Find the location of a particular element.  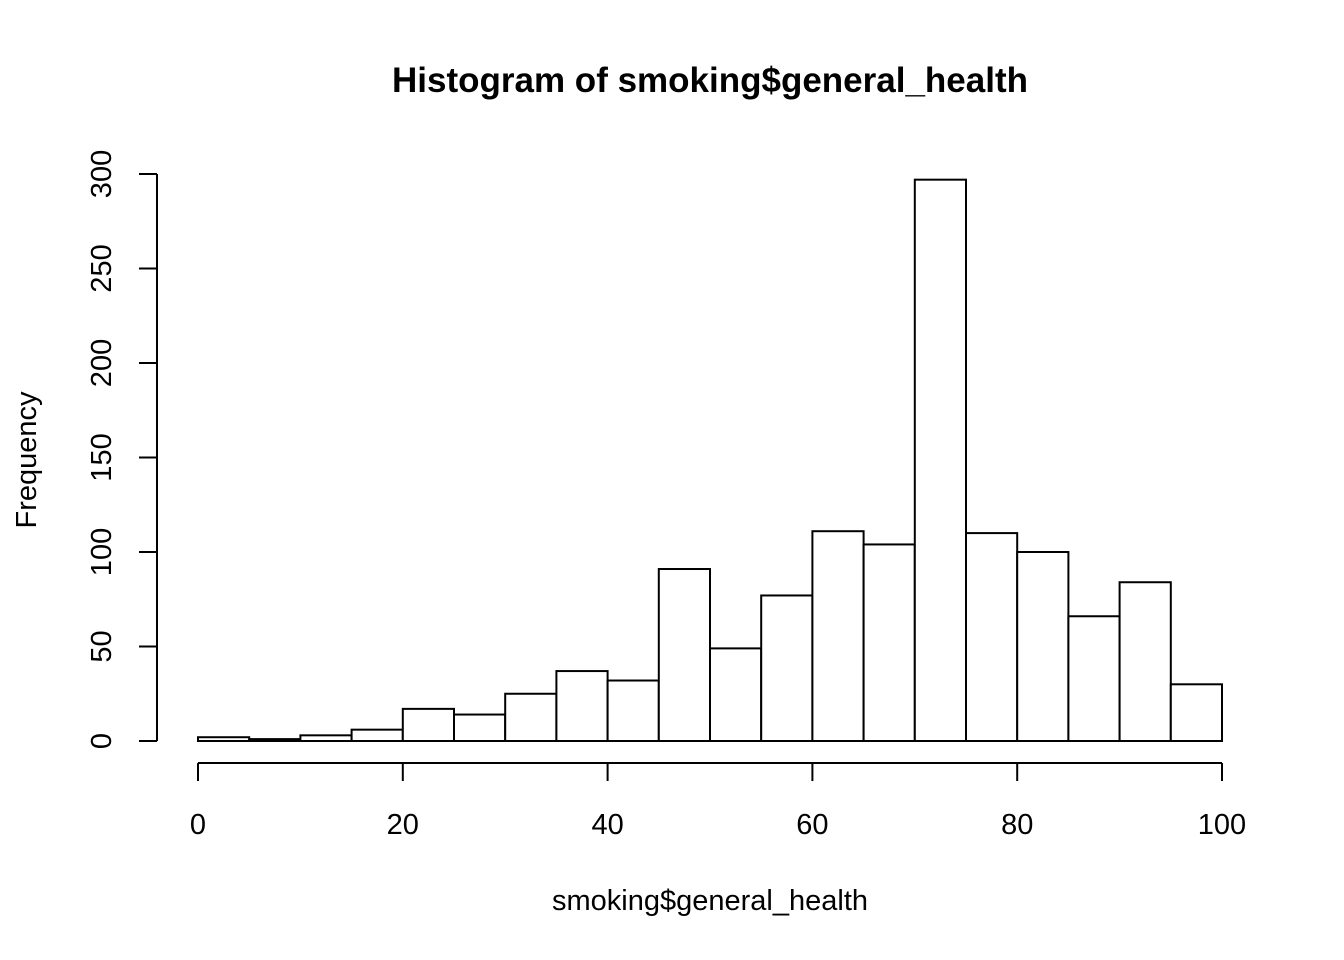

x-tick-label: 40 is located at coordinates (607, 825).